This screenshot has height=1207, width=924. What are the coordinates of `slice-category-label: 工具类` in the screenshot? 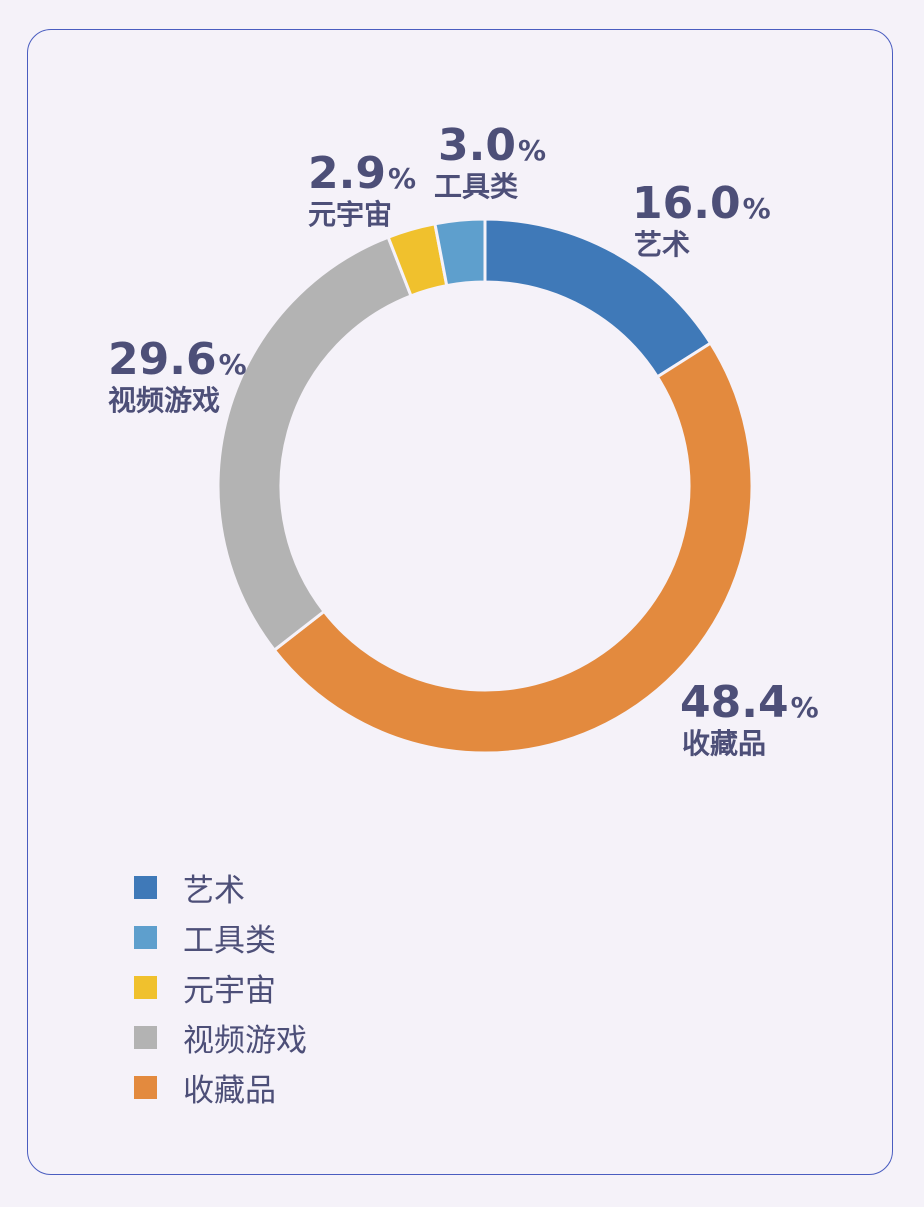 It's located at (476, 186).